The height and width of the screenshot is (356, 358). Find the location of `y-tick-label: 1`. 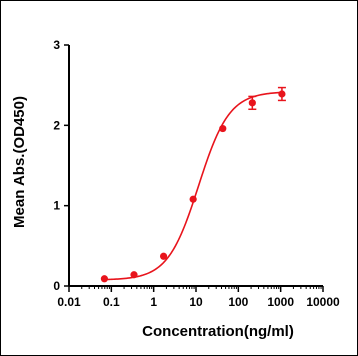

y-tick-label: 1 is located at coordinates (56, 206).